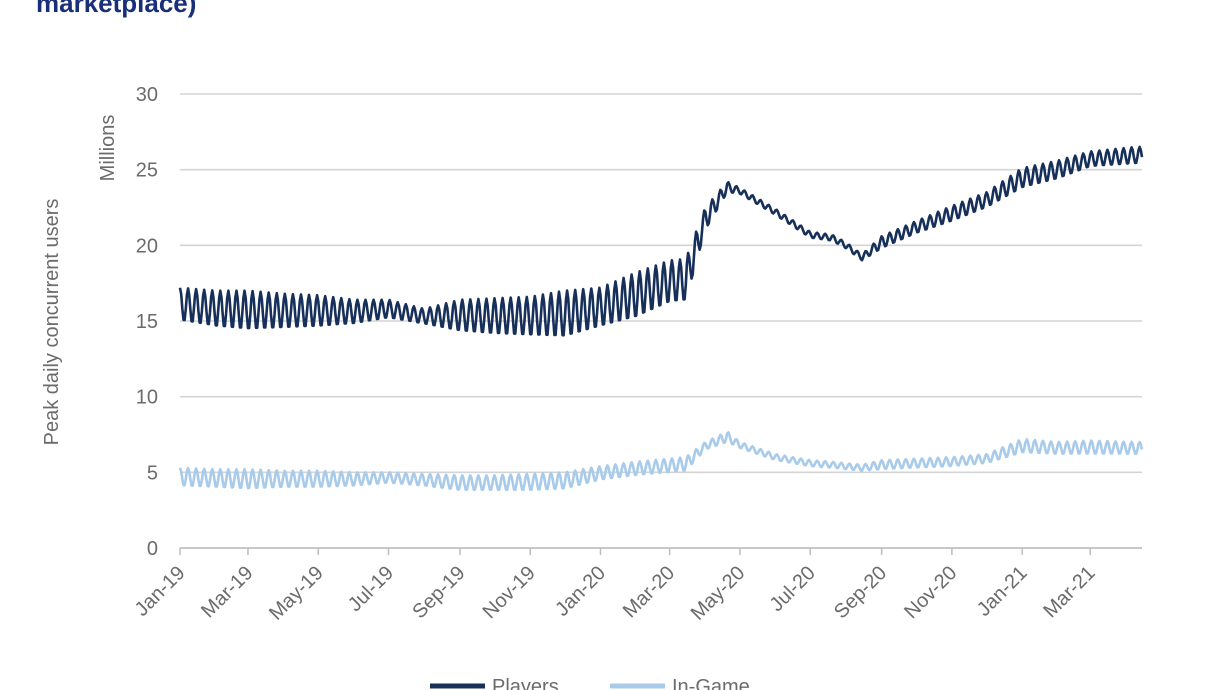 The width and height of the screenshot is (1226, 690). What do you see at coordinates (661, 461) in the screenshot?
I see `series-line-in-game` at bounding box center [661, 461].